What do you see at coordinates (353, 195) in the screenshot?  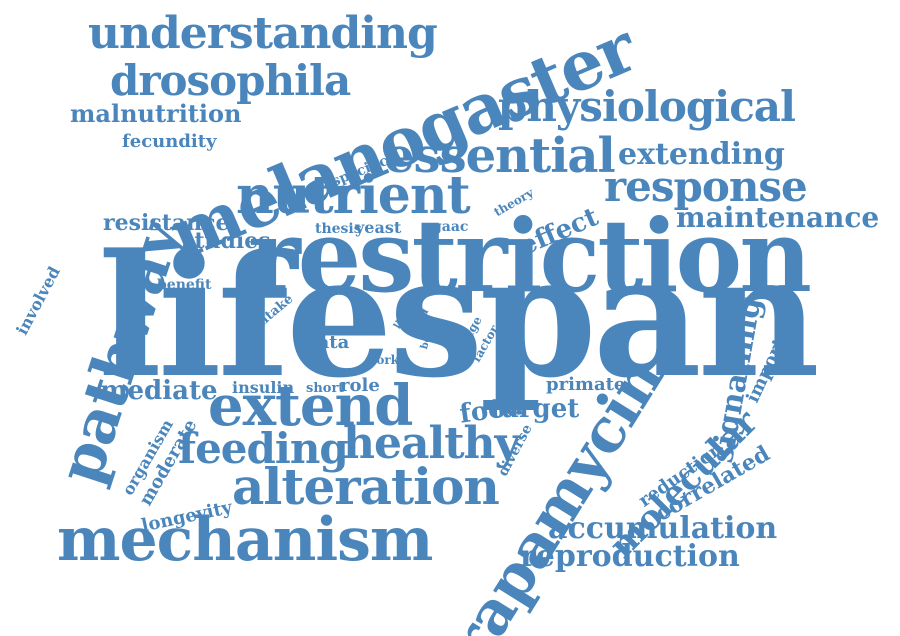 I see `word-nutrient: nutrient` at bounding box center [353, 195].